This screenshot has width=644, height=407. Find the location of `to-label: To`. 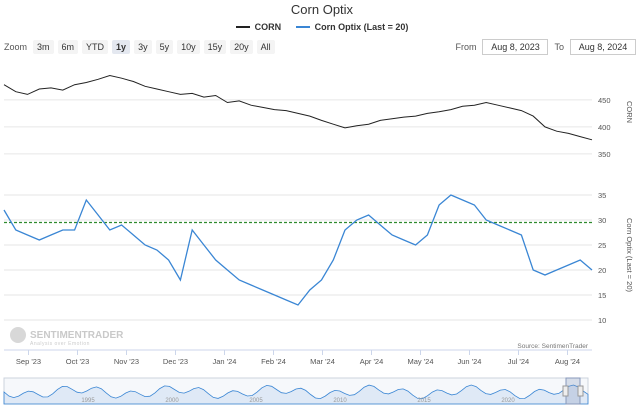

to-label: To is located at coordinates (559, 47).